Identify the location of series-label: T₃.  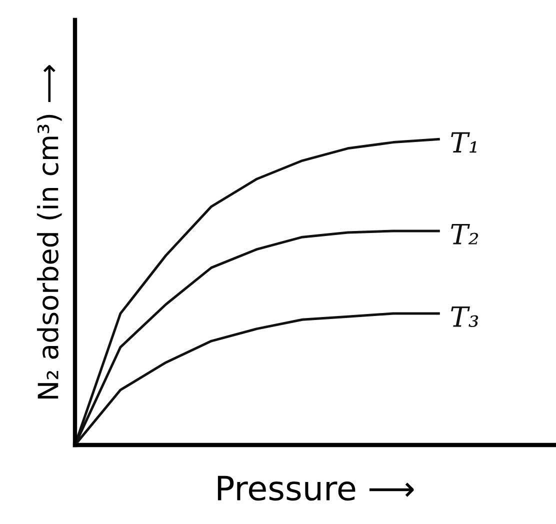
(464, 317).